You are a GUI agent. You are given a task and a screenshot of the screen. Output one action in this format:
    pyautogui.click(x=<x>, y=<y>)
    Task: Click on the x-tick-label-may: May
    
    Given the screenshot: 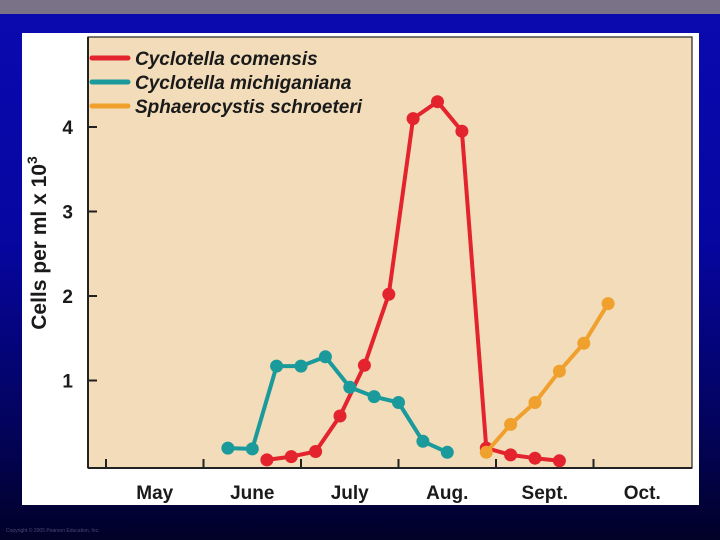 What is the action you would take?
    pyautogui.click(x=154, y=493)
    